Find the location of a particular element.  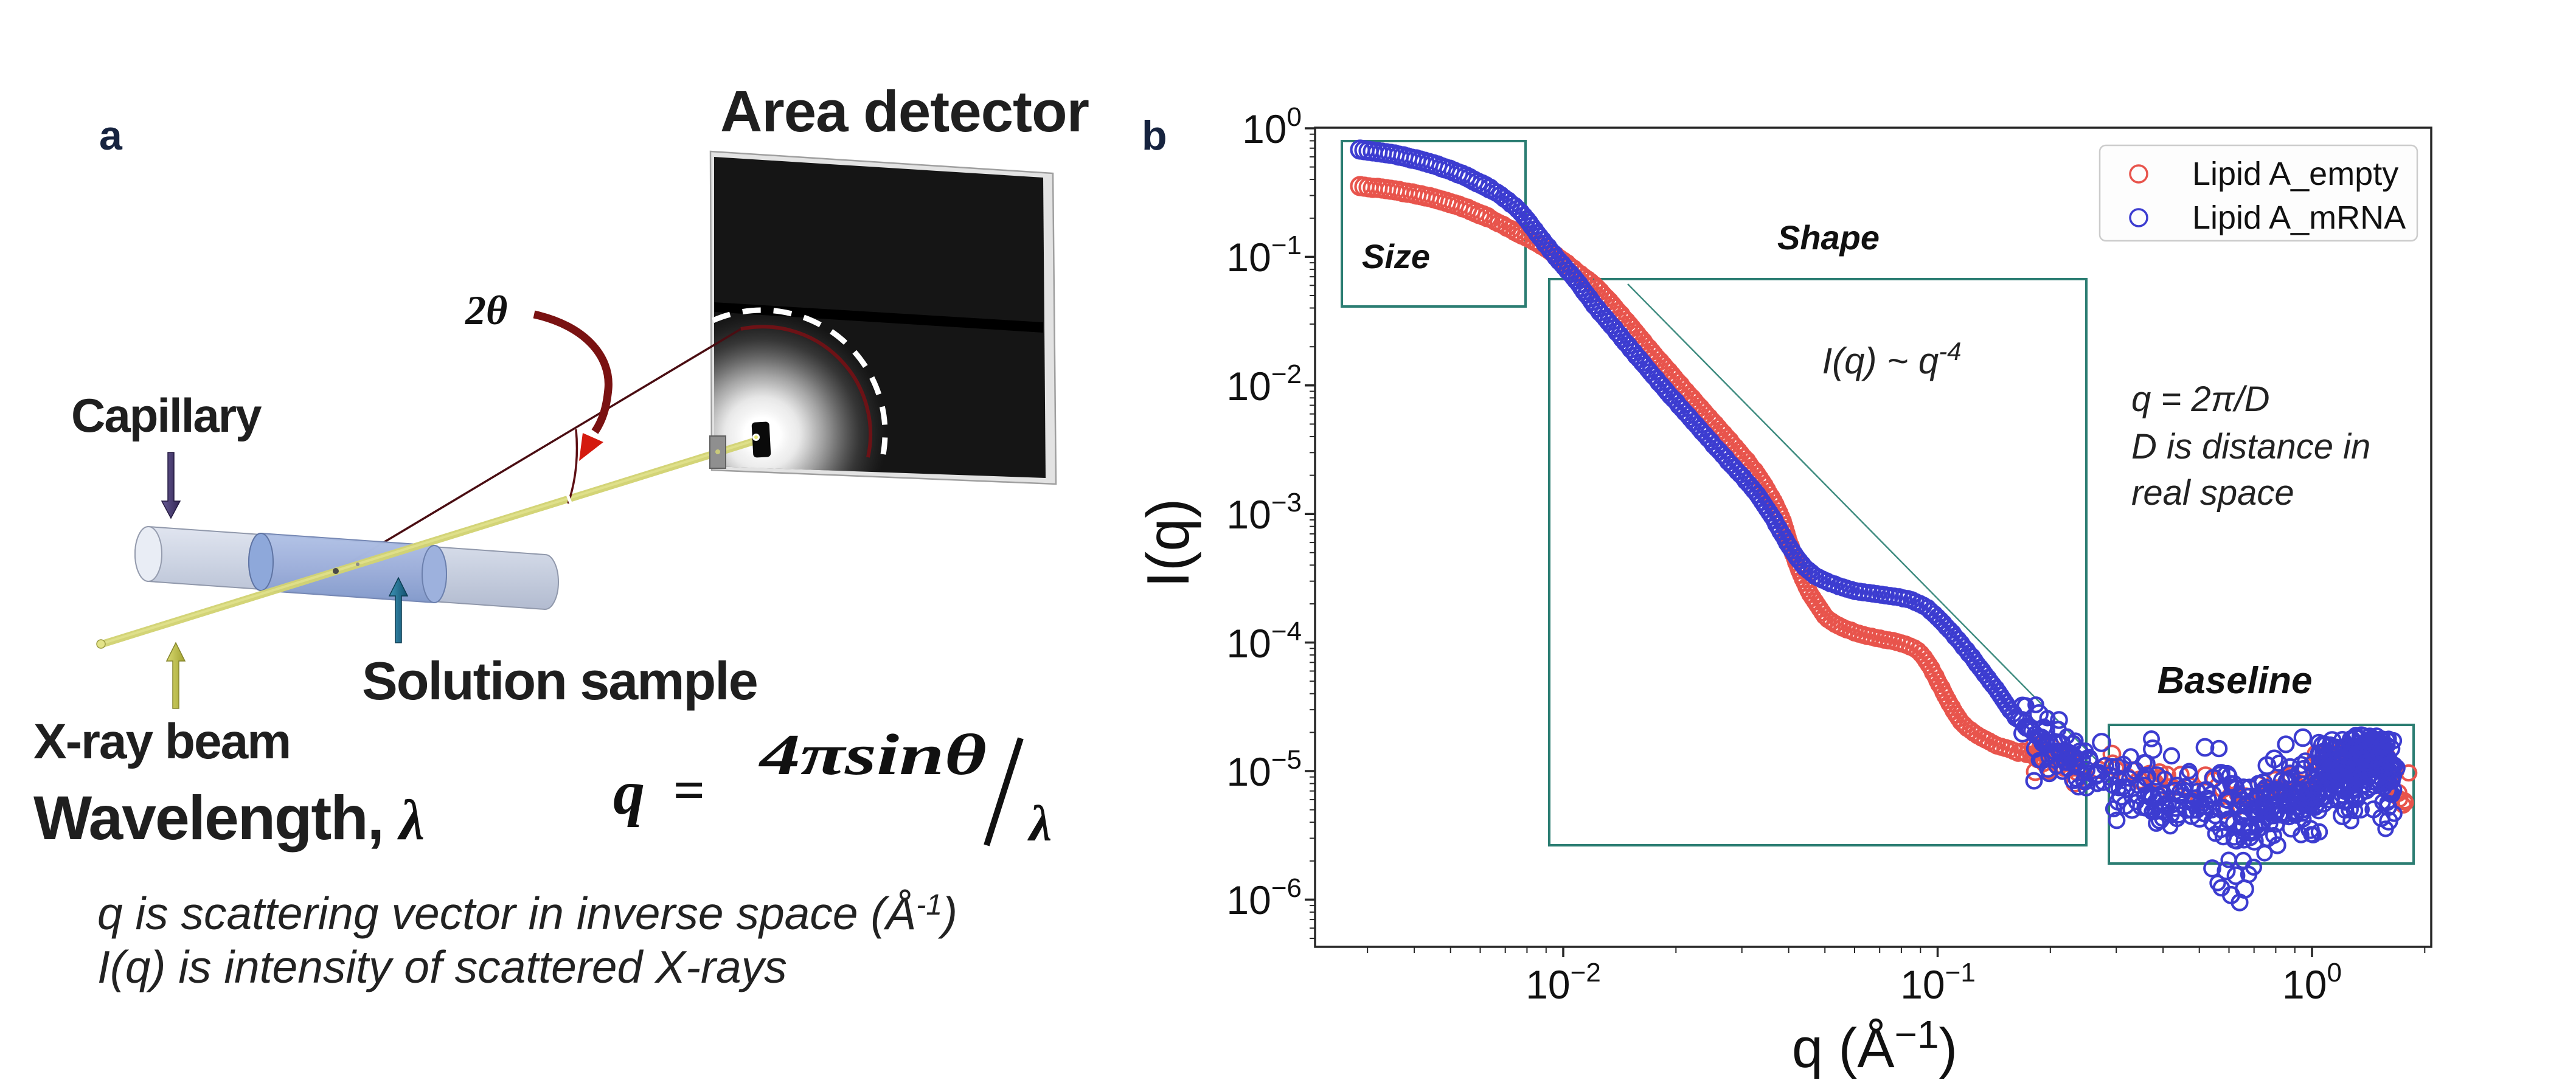

svg-text:I(q) is intensity of scattered: I(q) is intensity of scattered X-rays is located at coordinates (442, 966).